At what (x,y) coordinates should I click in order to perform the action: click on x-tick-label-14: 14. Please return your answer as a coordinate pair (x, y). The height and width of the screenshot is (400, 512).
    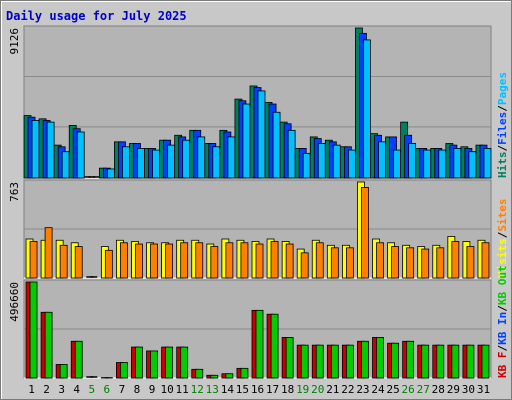
    Looking at the image, I should click on (228, 389).